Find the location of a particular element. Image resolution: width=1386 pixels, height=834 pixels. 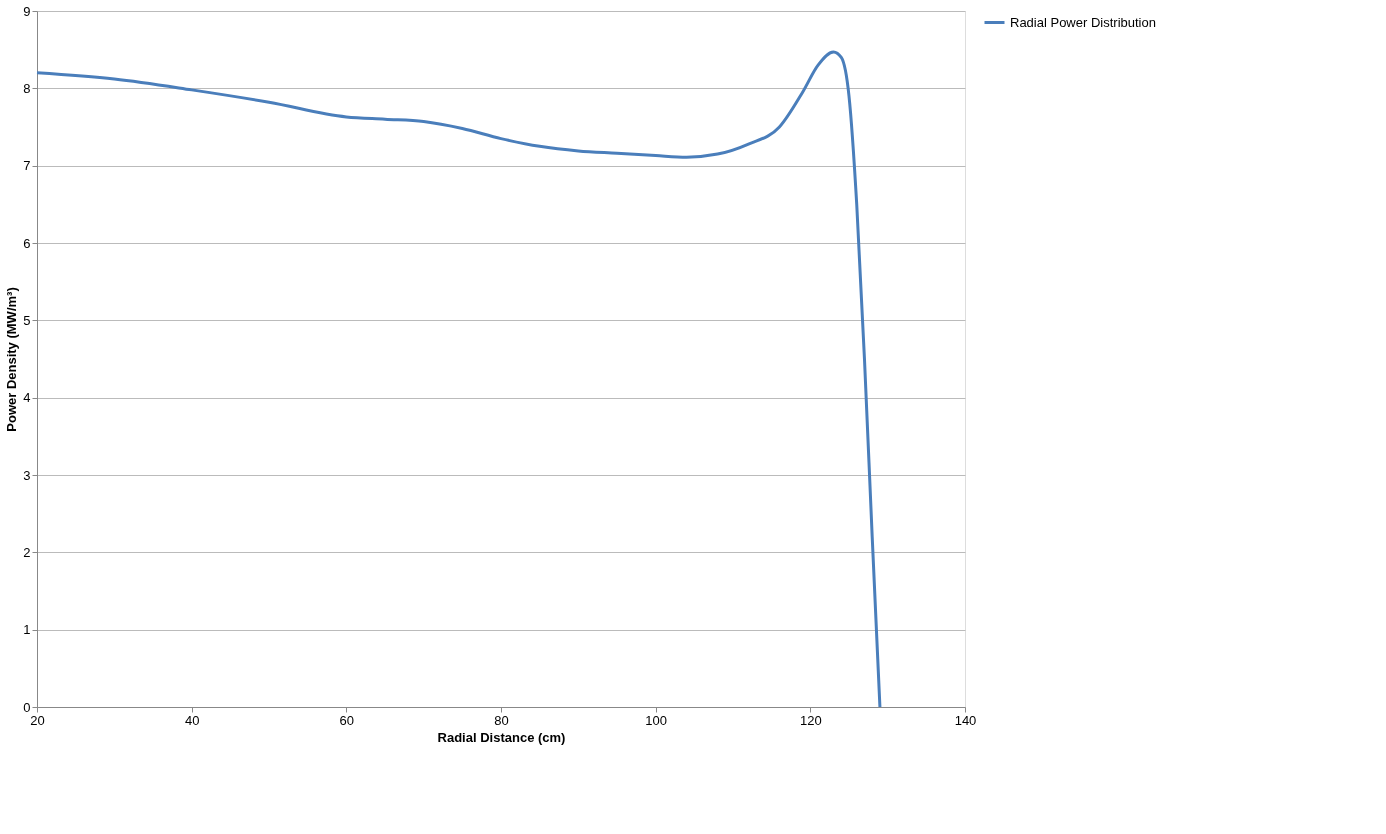

y-tick-label: 2 is located at coordinates (27, 552).